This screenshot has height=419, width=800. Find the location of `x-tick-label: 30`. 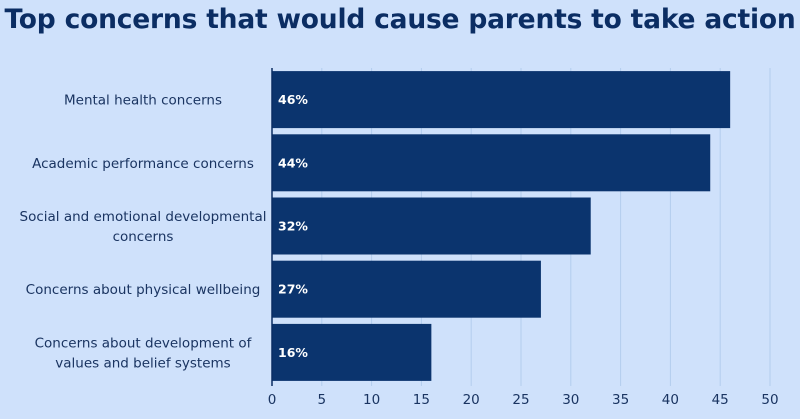

x-tick-label: 30 is located at coordinates (570, 400).